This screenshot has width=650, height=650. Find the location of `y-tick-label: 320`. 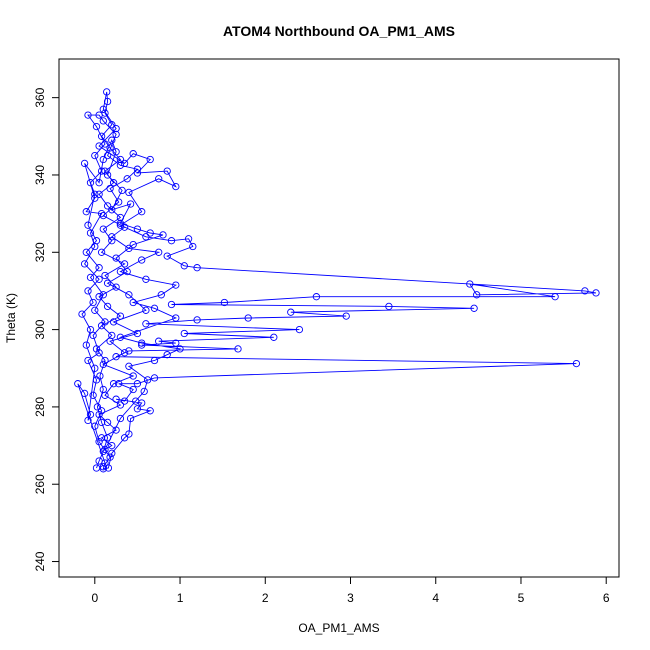

y-tick-label: 320 is located at coordinates (40, 252).